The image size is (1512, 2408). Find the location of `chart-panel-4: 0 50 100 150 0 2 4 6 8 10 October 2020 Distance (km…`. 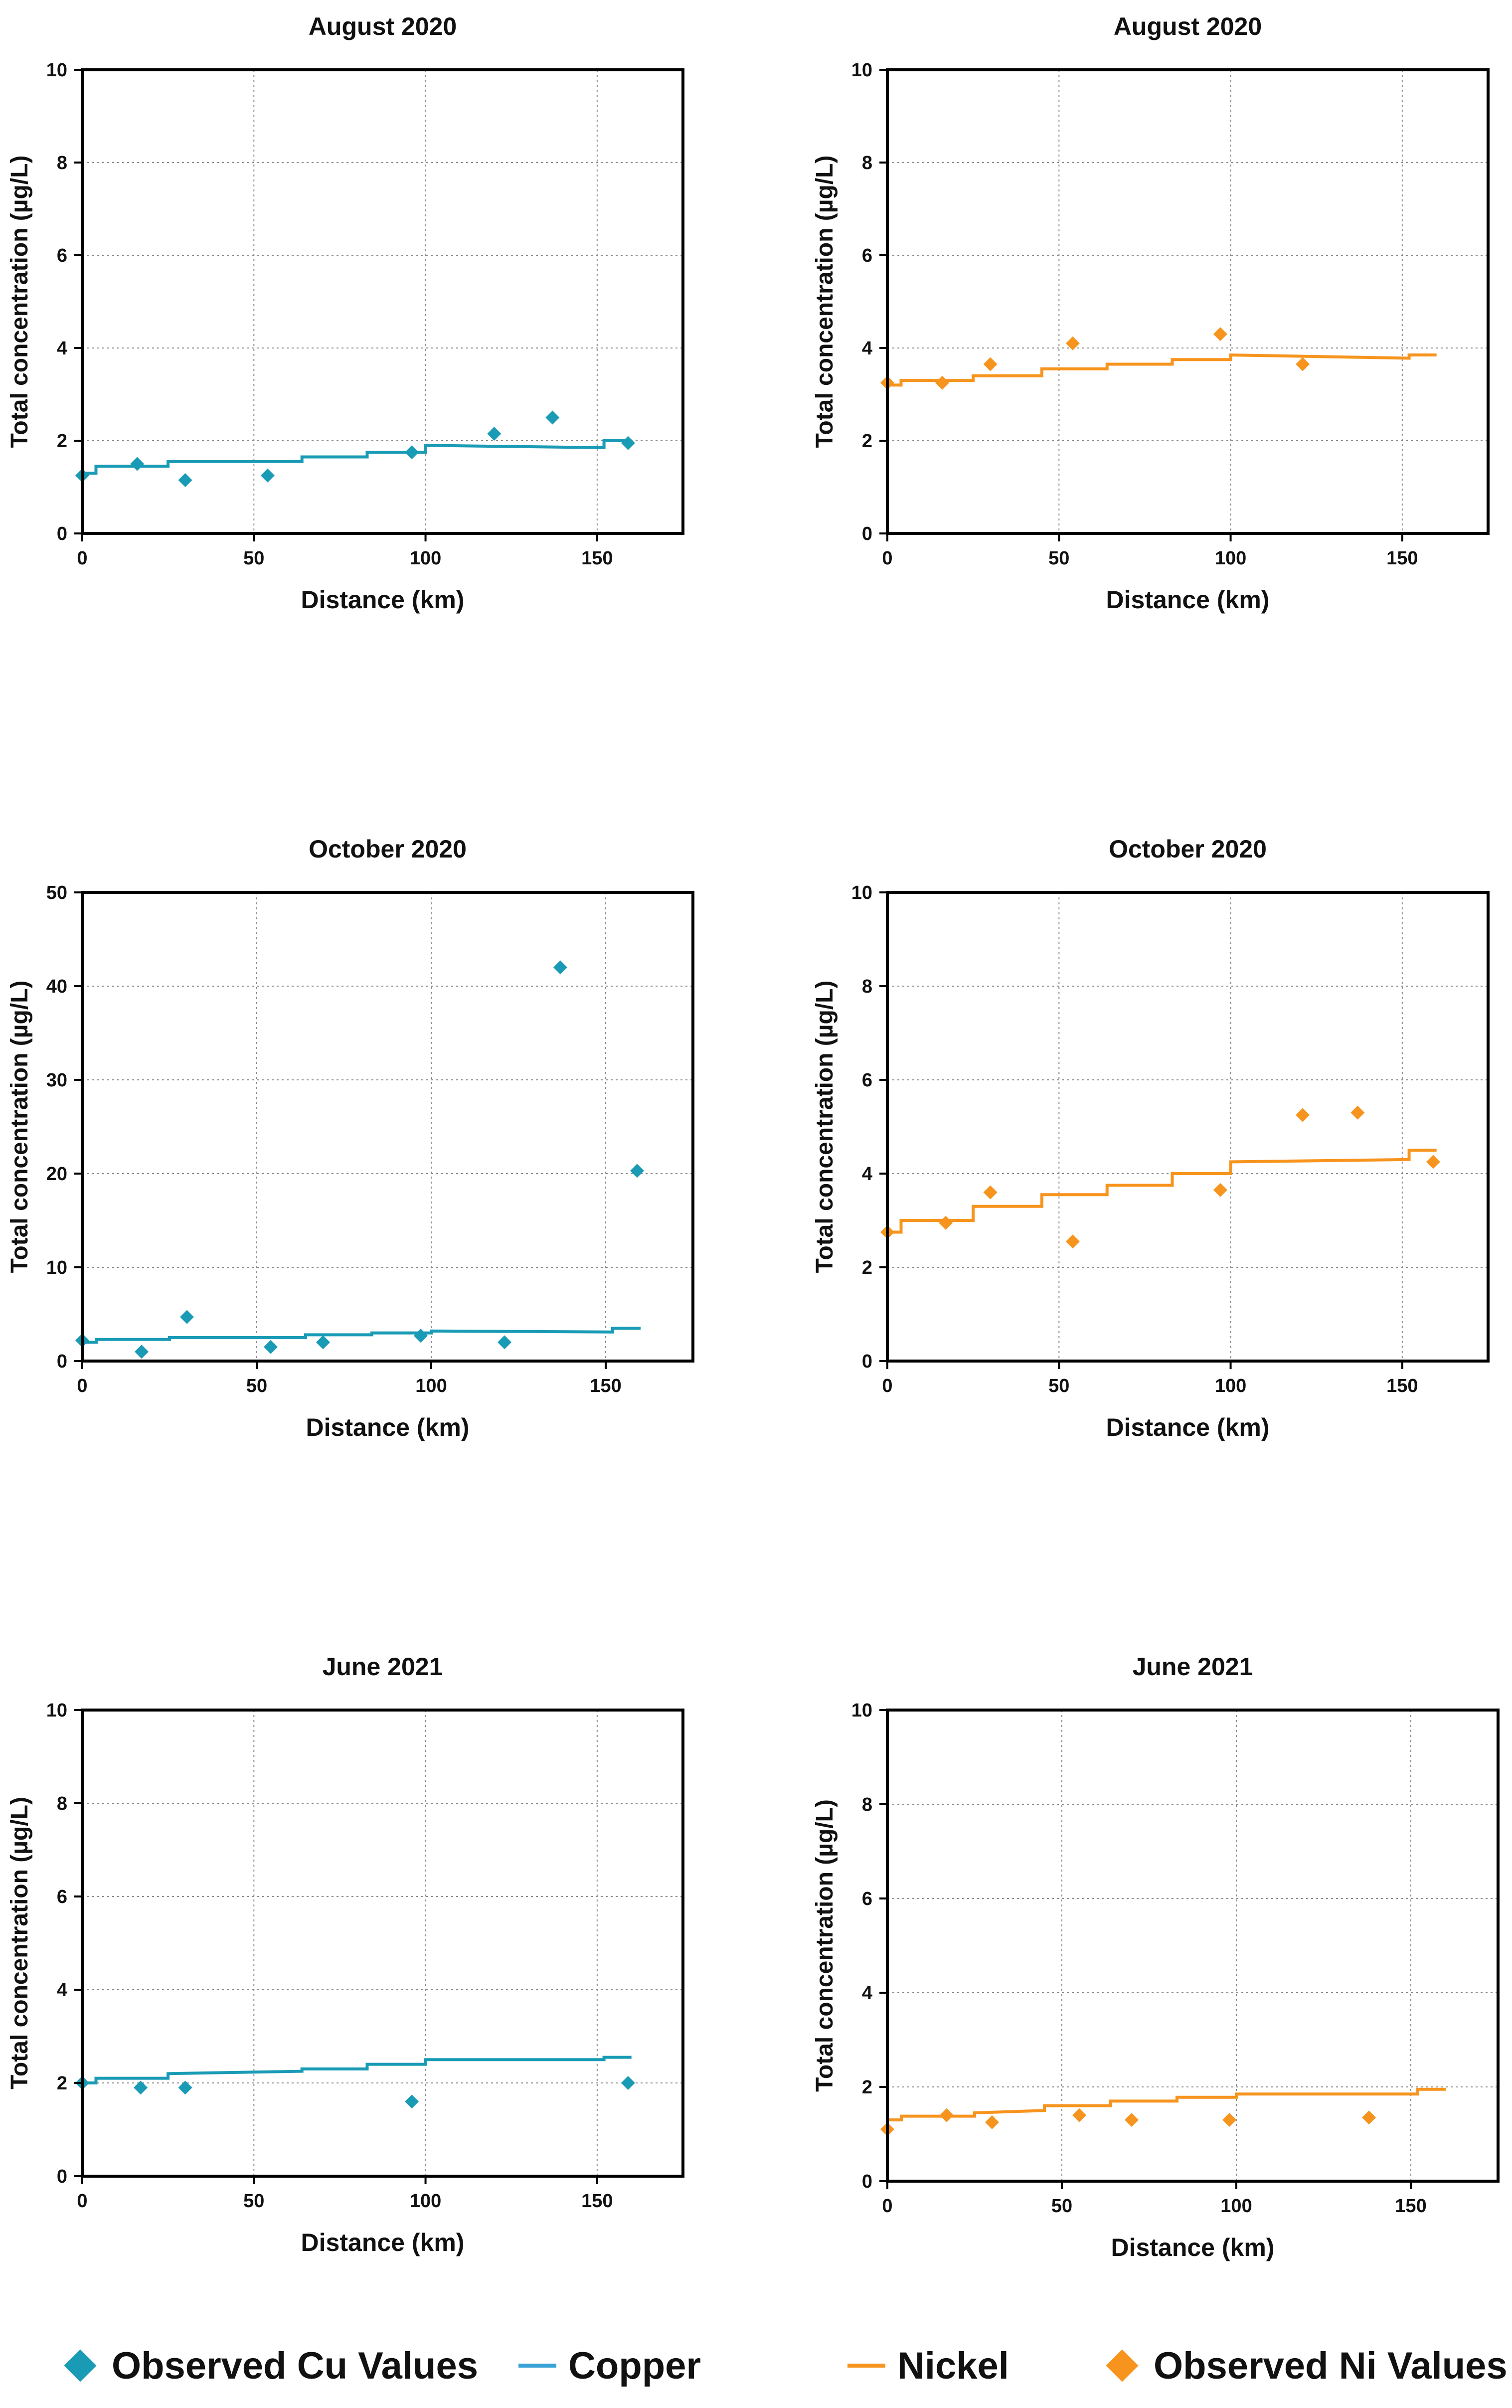

chart-panel-4: 0 50 100 150 0 2 4 6 8 10 October 2020 Distance (km… is located at coordinates (1151, 1138).